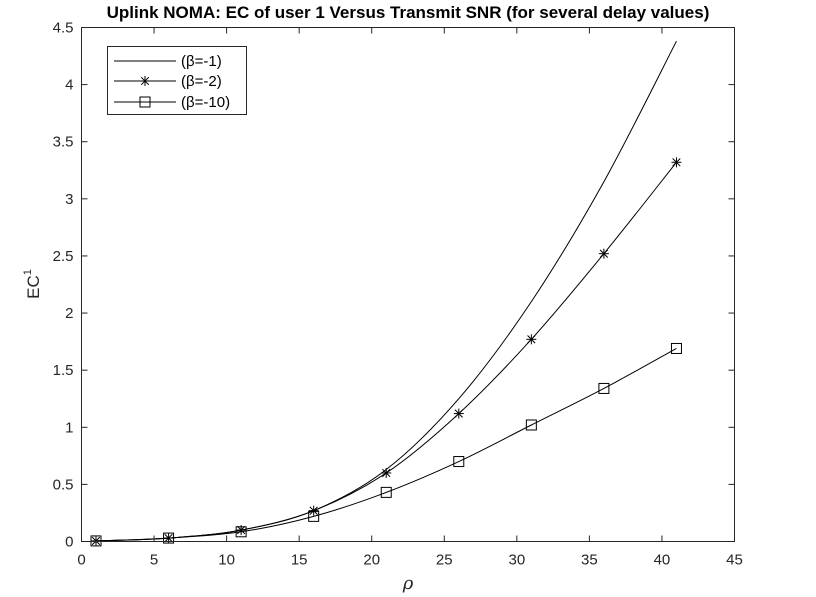 The height and width of the screenshot is (597, 816). Describe the element at coordinates (28, 272) in the screenshot. I see `y-axis-label-sup: 1` at that location.